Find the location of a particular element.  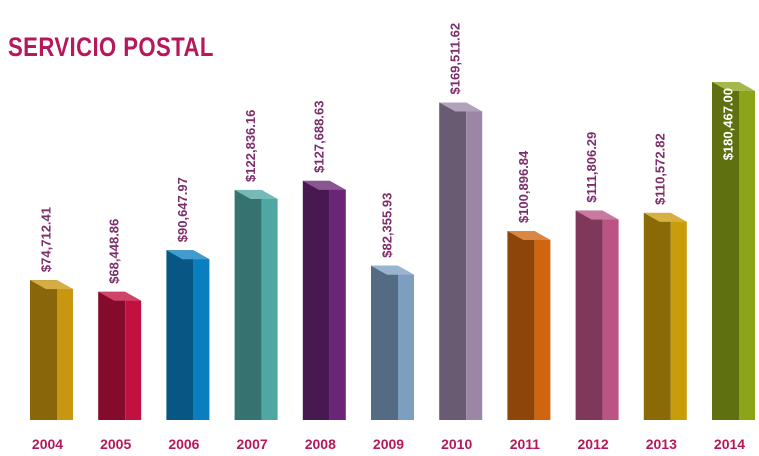

x-tick-2011: 2011 is located at coordinates (525, 444).